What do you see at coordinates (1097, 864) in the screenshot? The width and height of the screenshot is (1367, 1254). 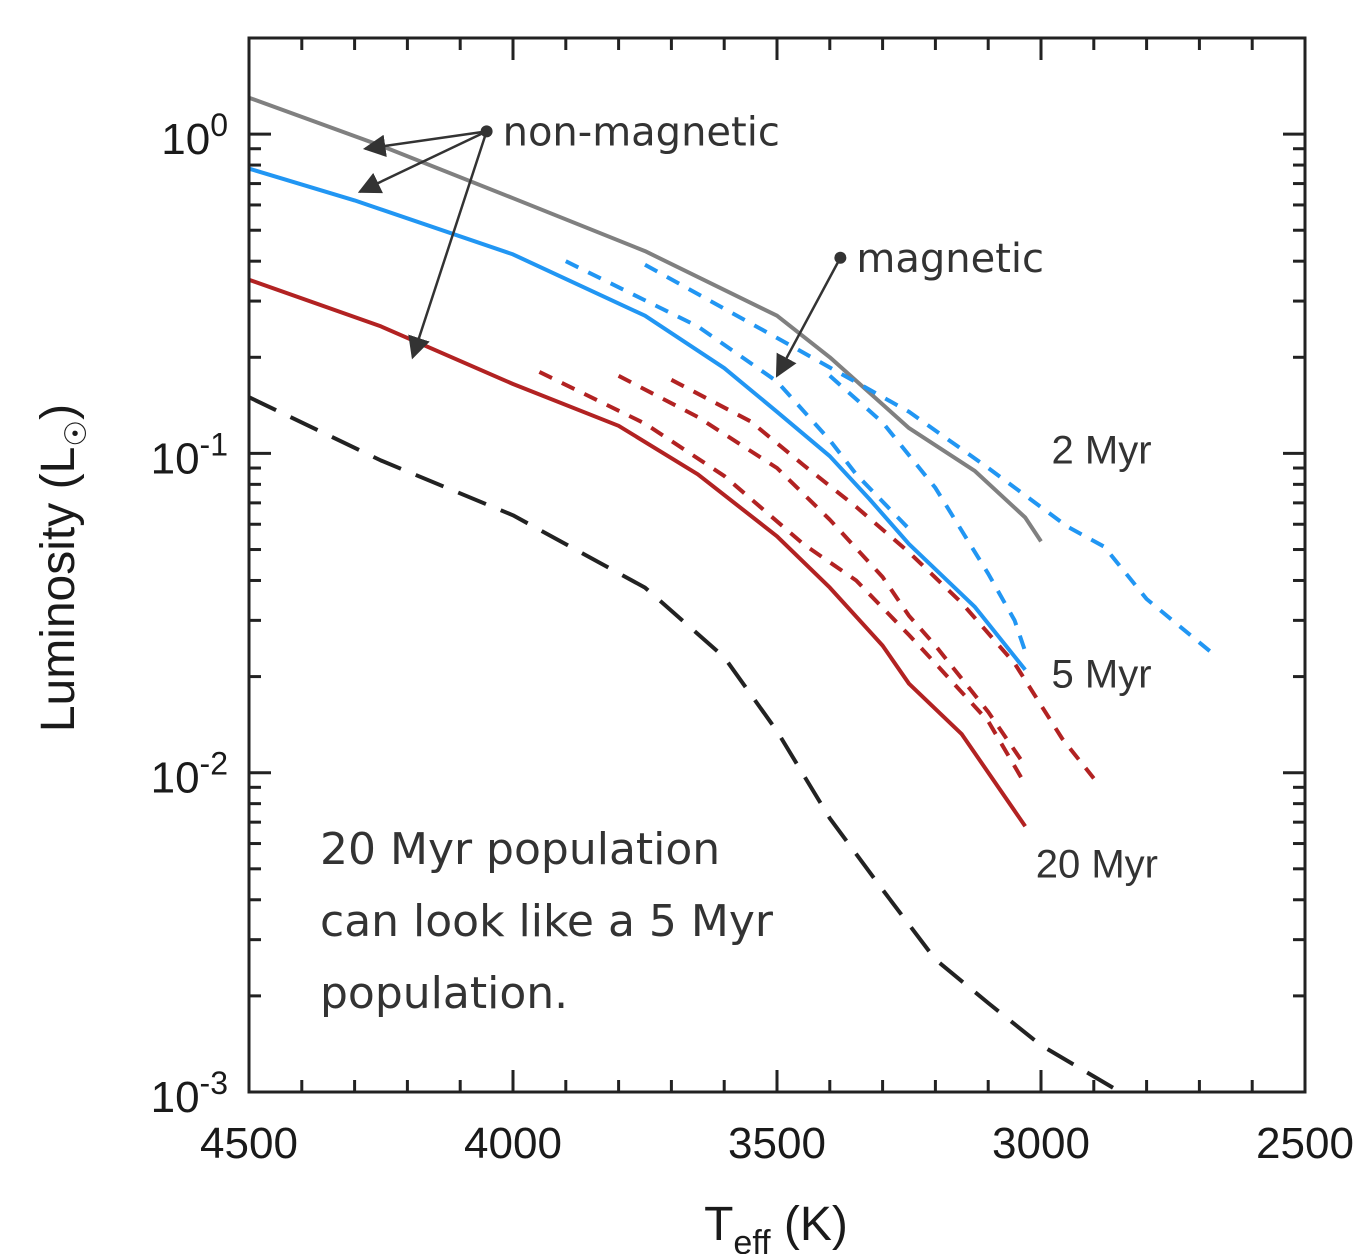 I see `series-label: 20 Myr` at bounding box center [1097, 864].